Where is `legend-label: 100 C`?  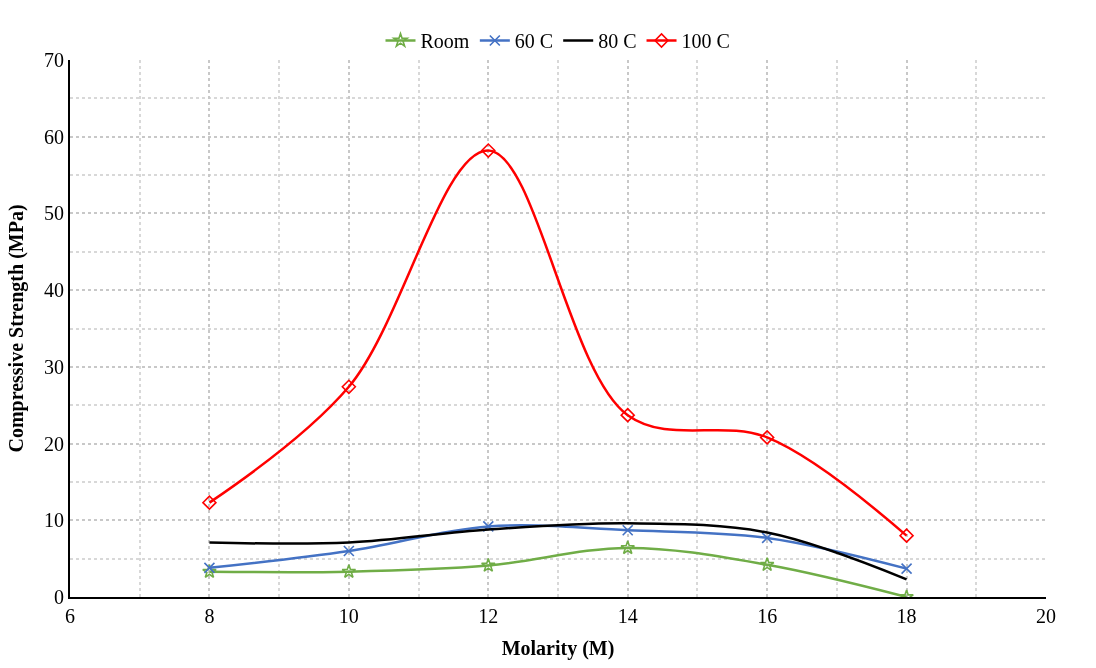
legend-label: 100 C is located at coordinates (705, 41).